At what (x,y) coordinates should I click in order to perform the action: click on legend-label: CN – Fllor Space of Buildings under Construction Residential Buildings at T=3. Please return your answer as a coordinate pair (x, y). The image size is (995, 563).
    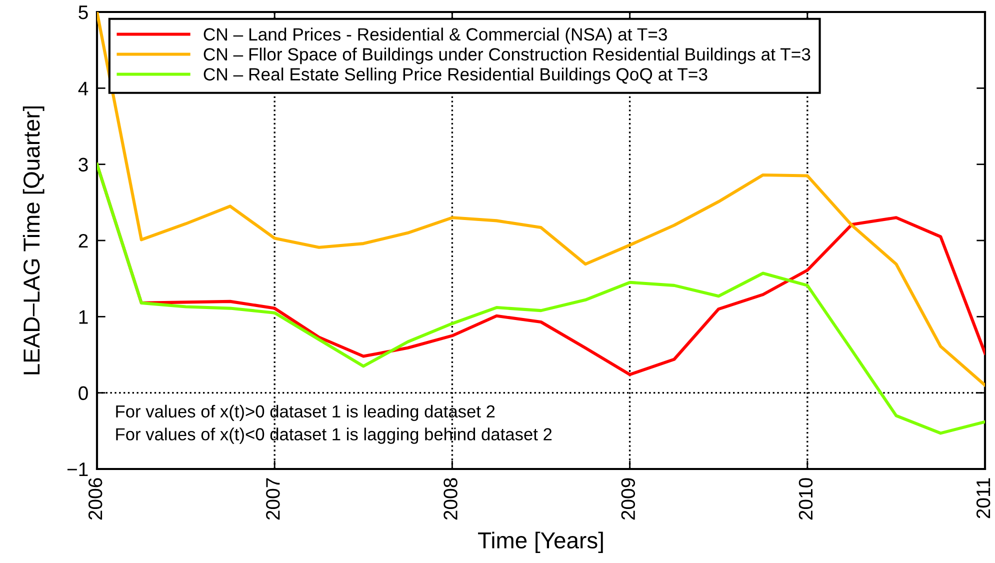
    Looking at the image, I should click on (507, 56).